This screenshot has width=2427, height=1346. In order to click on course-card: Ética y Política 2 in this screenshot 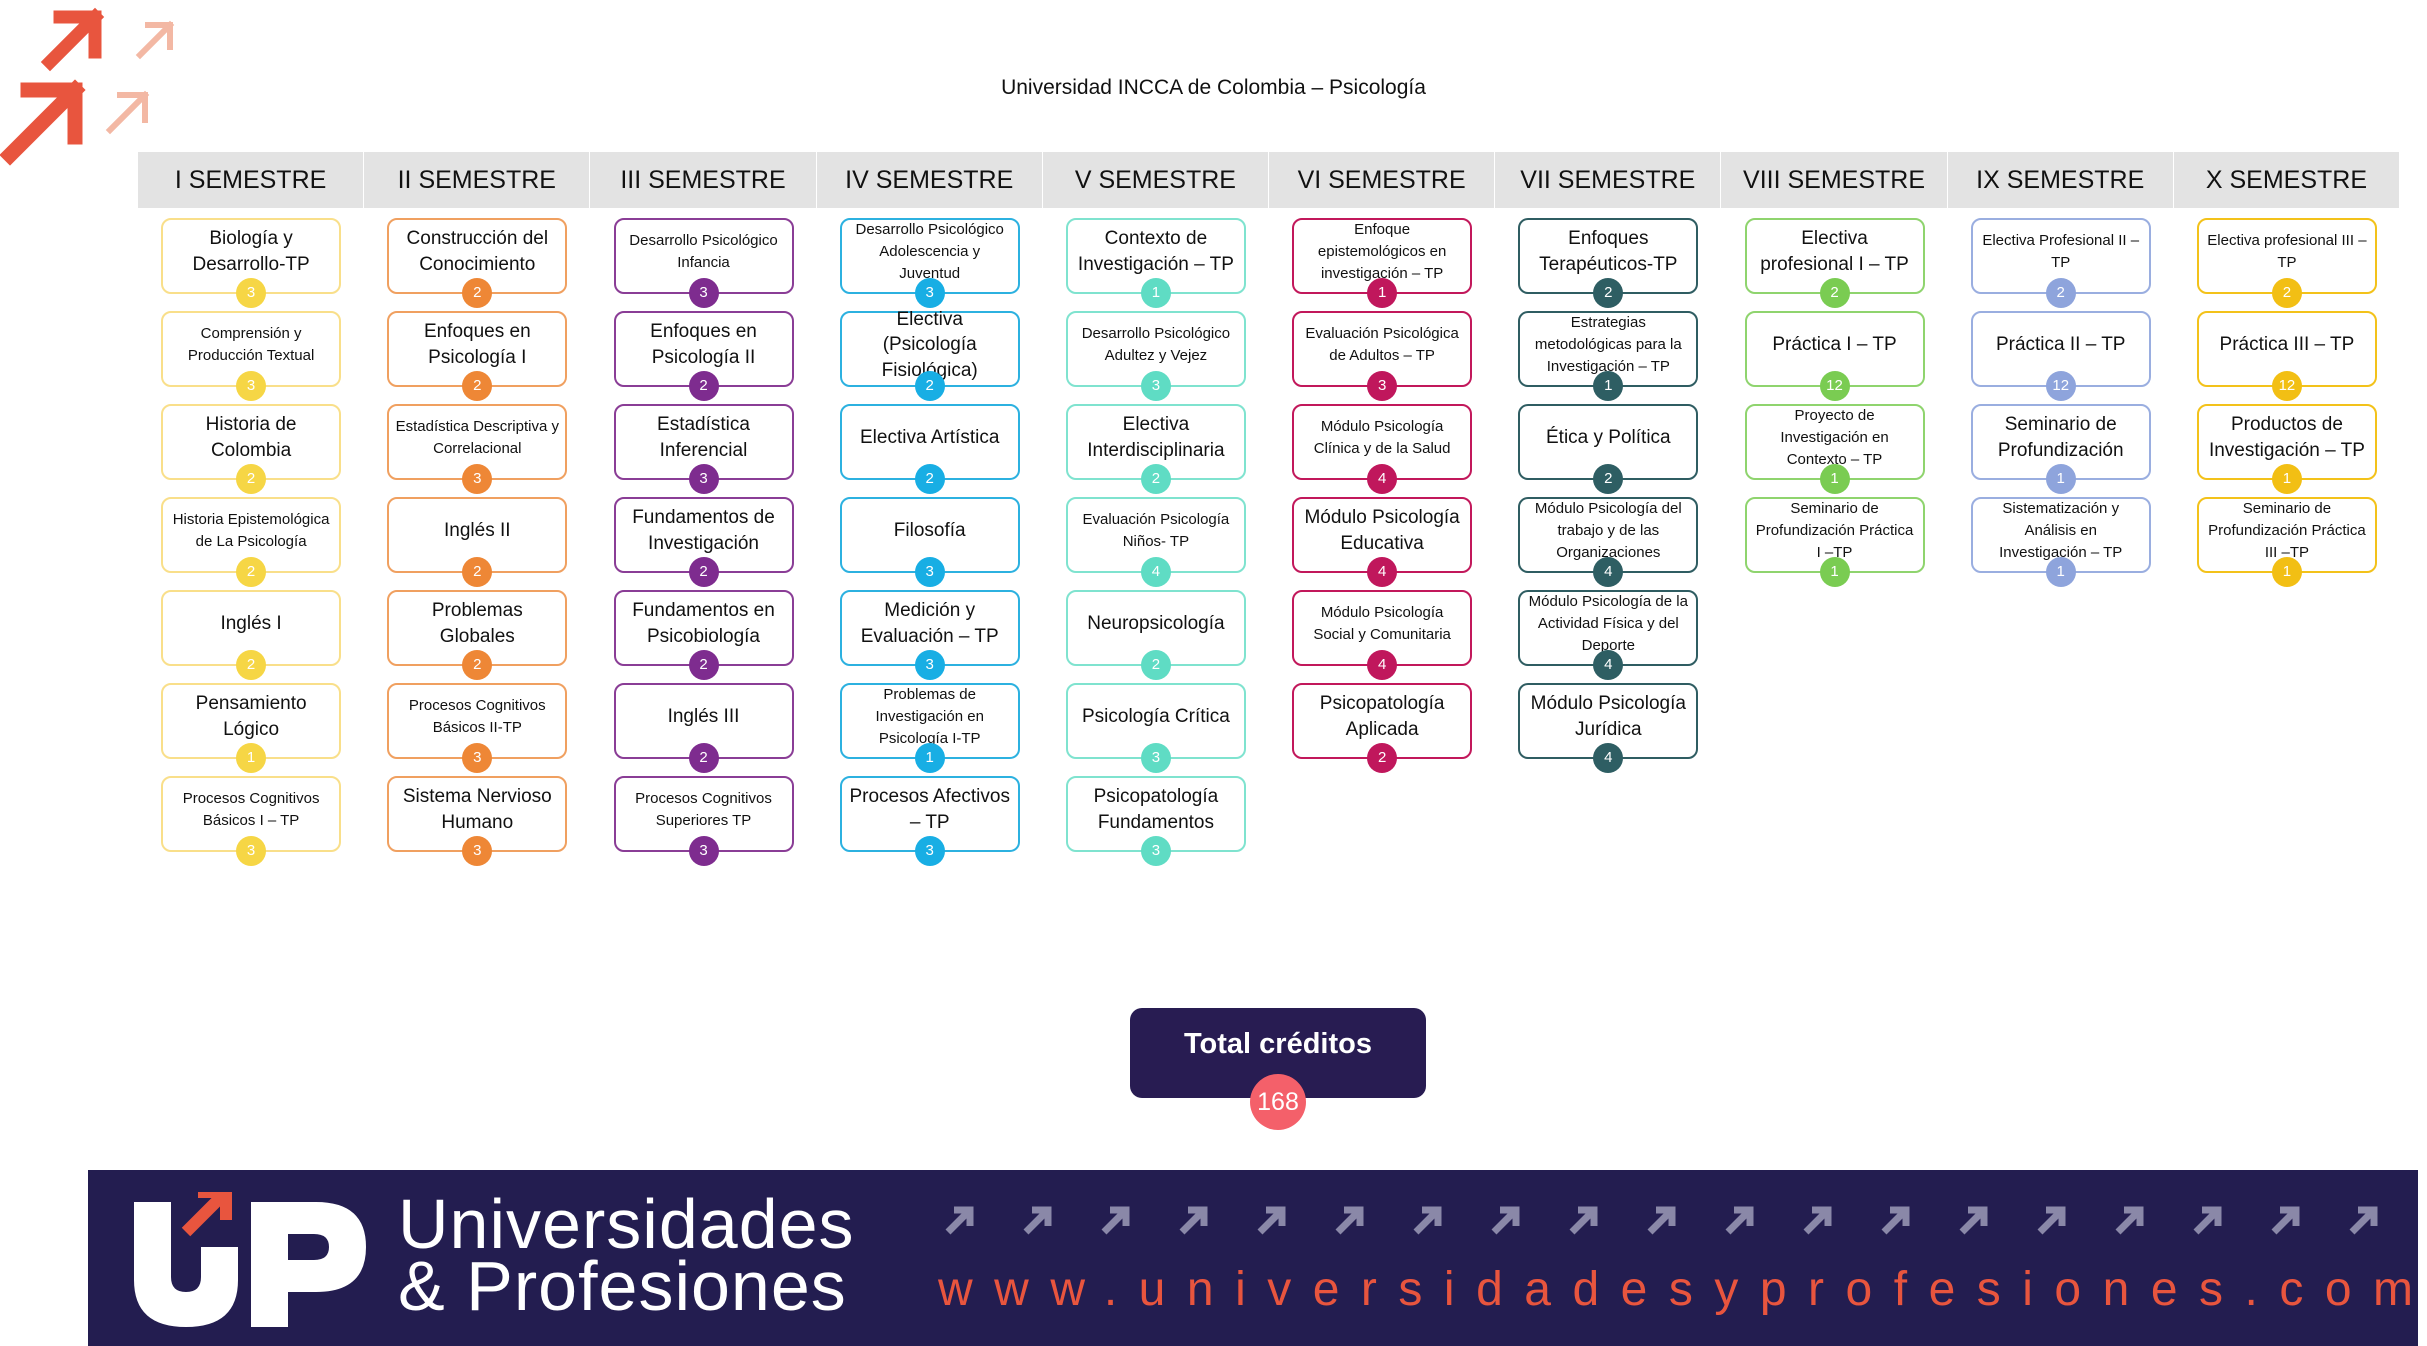, I will do `click(1608, 449)`.